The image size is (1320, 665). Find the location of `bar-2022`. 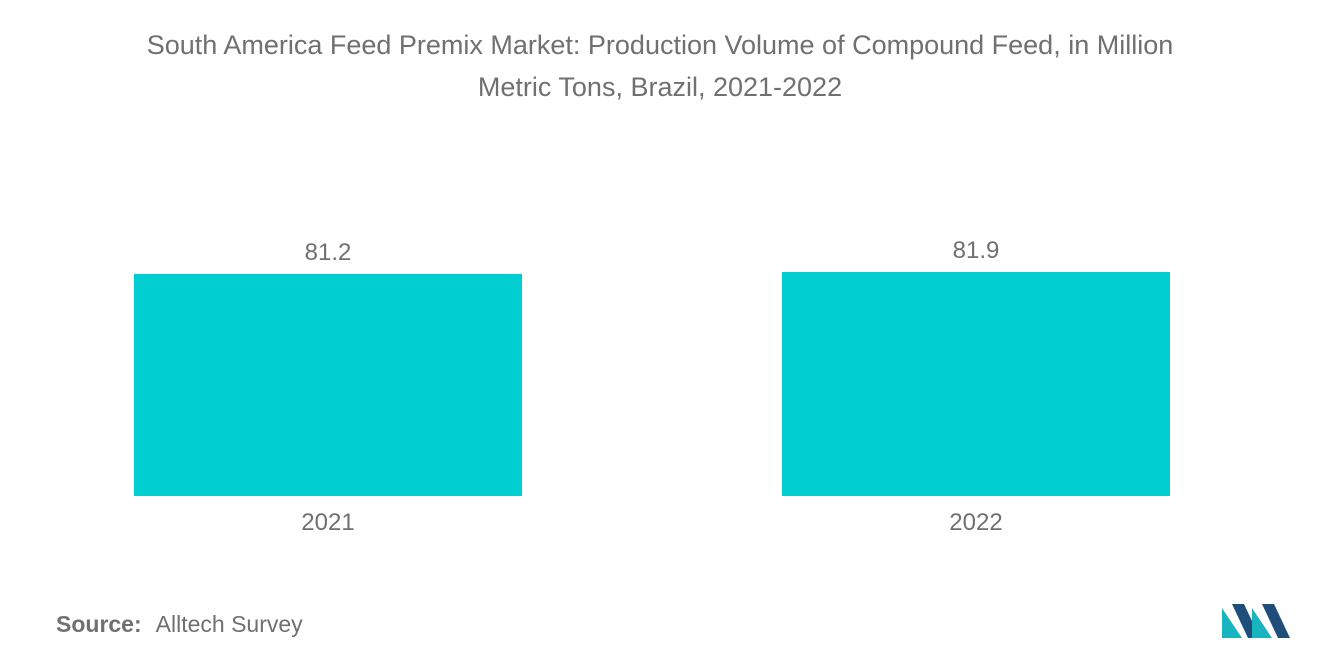

bar-2022 is located at coordinates (976, 384).